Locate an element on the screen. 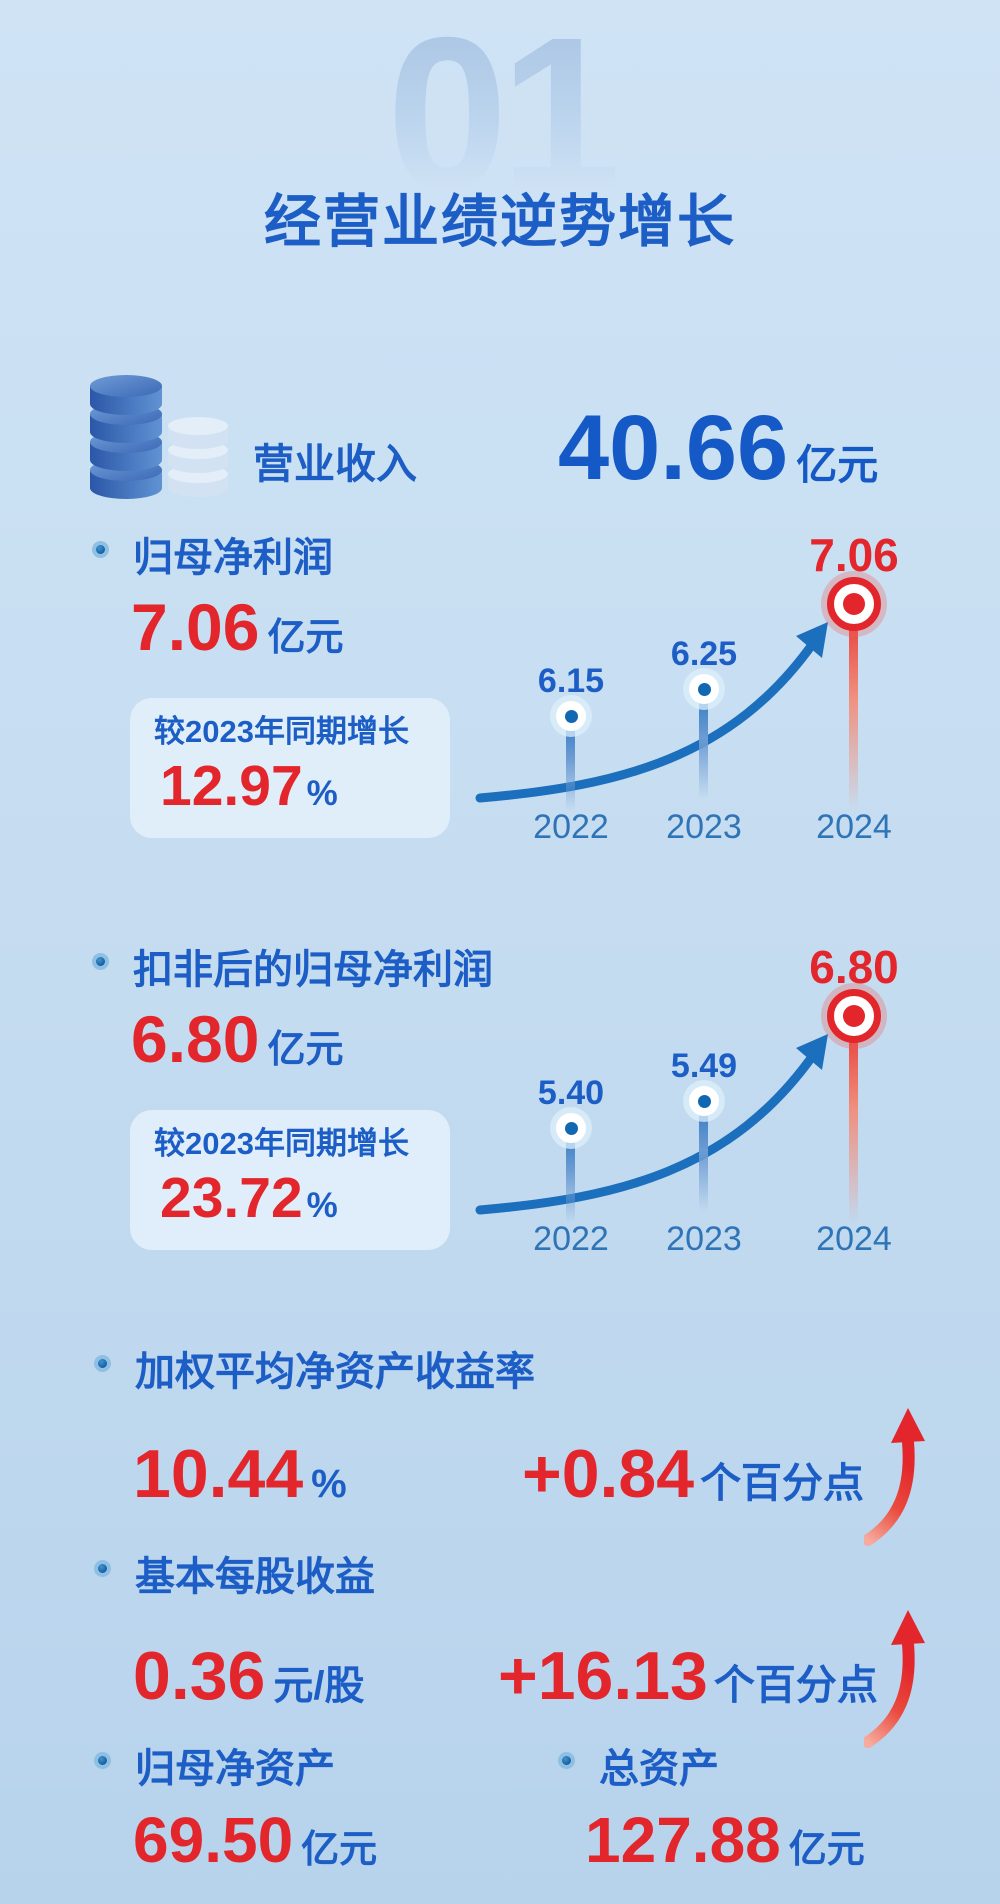 The width and height of the screenshot is (1000, 1904). ratio-delta: +16.13 is located at coordinates (603, 1676).